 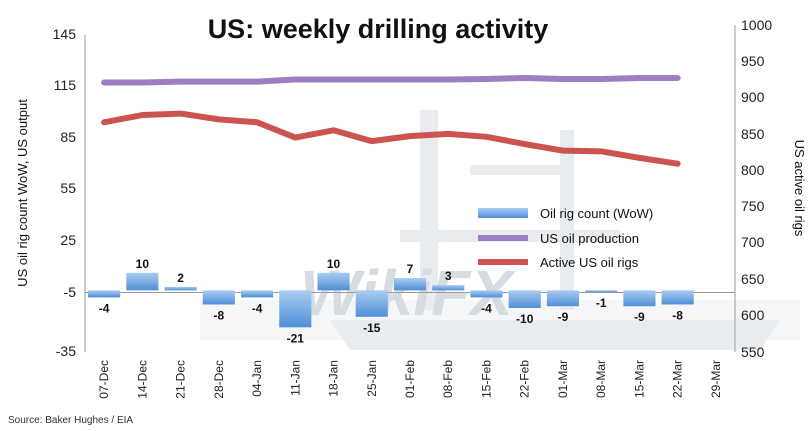 What do you see at coordinates (142, 379) in the screenshot?
I see `x-tick-label: 14-Dec` at bounding box center [142, 379].